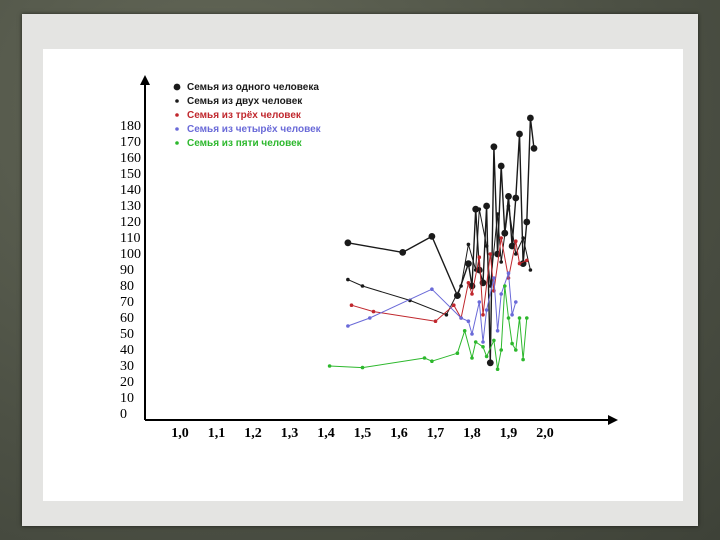  Describe the element at coordinates (127, 318) in the screenshot. I see `y-tick-label: 60` at that location.